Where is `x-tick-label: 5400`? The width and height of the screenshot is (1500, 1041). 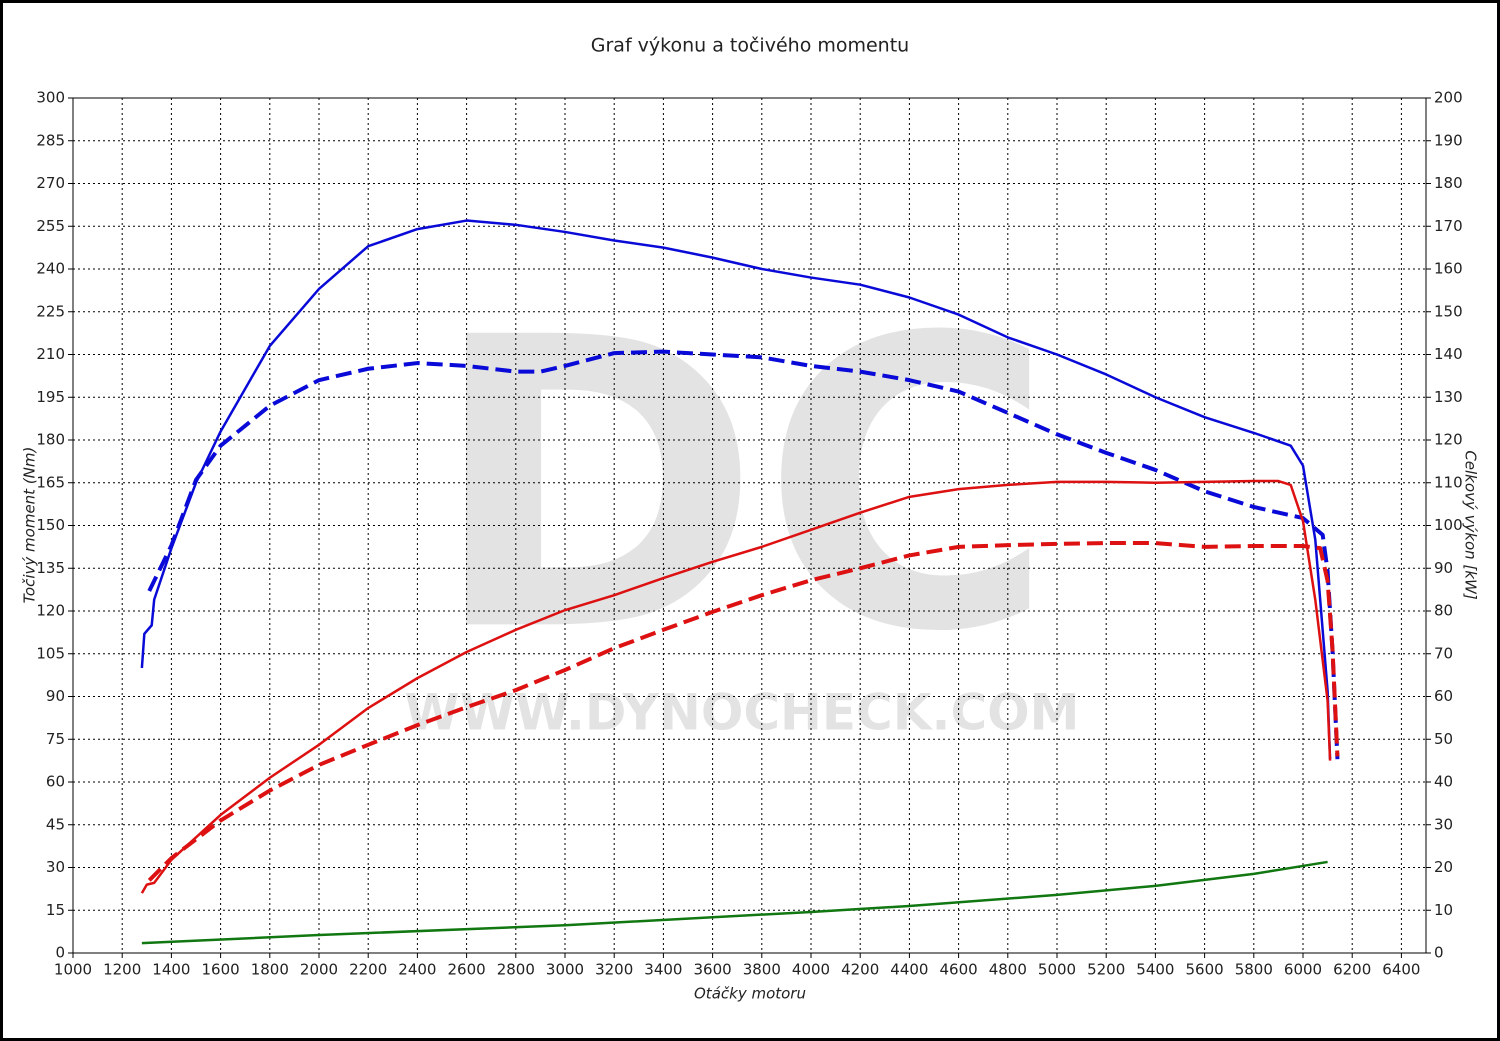
x-tick-label: 5400 is located at coordinates (1155, 970).